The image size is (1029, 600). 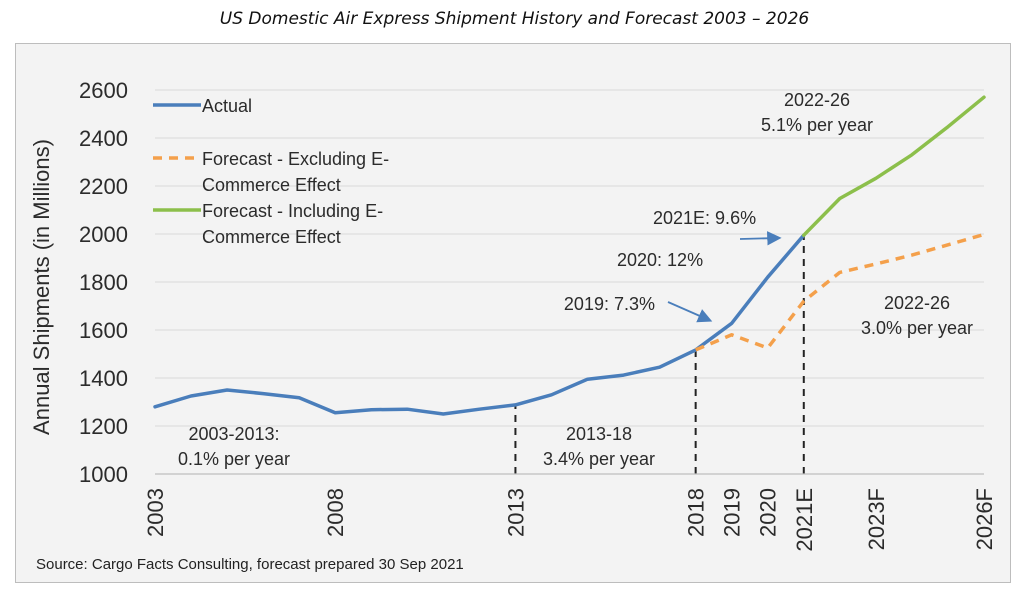 I want to click on x-tick-label-2008: 2008, so click(x=335, y=512).